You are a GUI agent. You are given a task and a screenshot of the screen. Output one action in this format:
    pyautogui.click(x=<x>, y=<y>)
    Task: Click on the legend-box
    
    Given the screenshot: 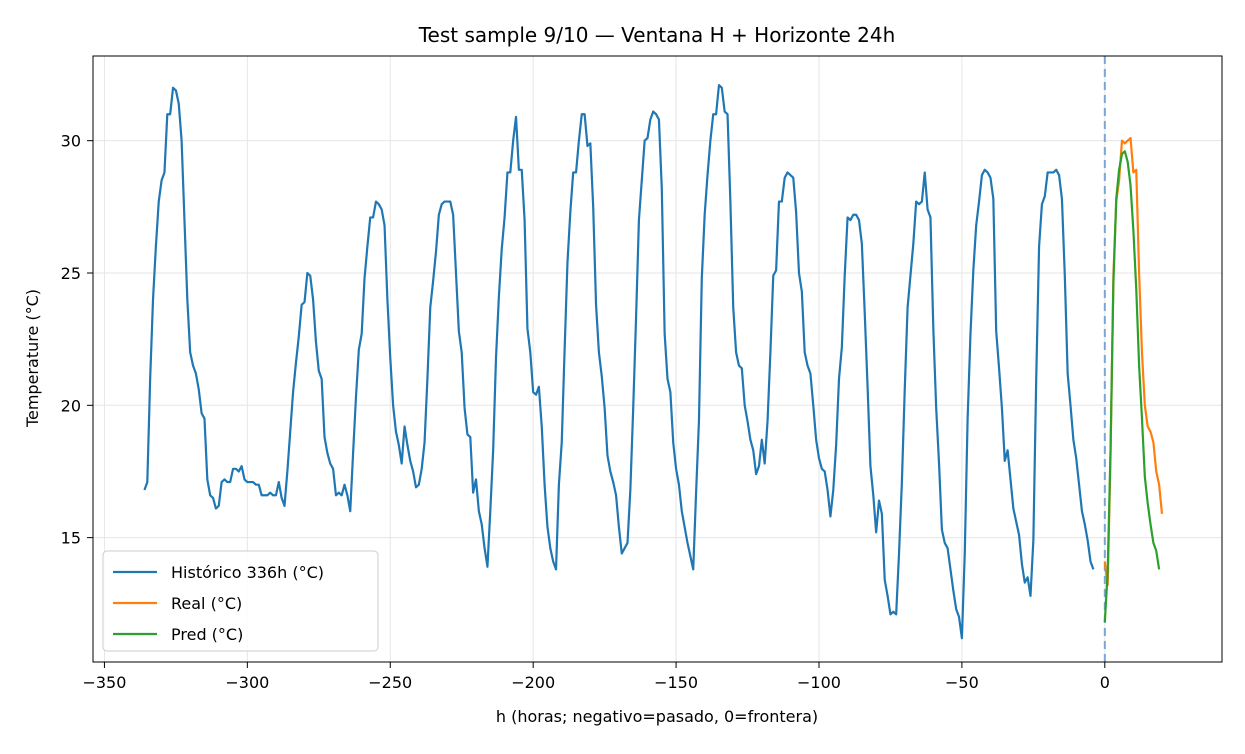 What is the action you would take?
    pyautogui.click(x=240, y=601)
    